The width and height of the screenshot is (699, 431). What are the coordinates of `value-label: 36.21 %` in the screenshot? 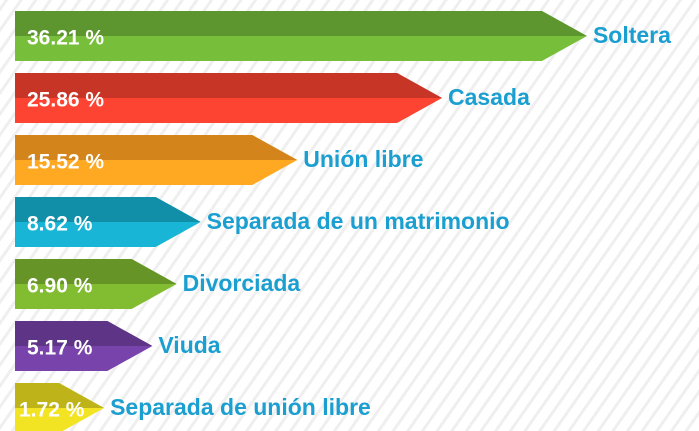 It's located at (65, 38).